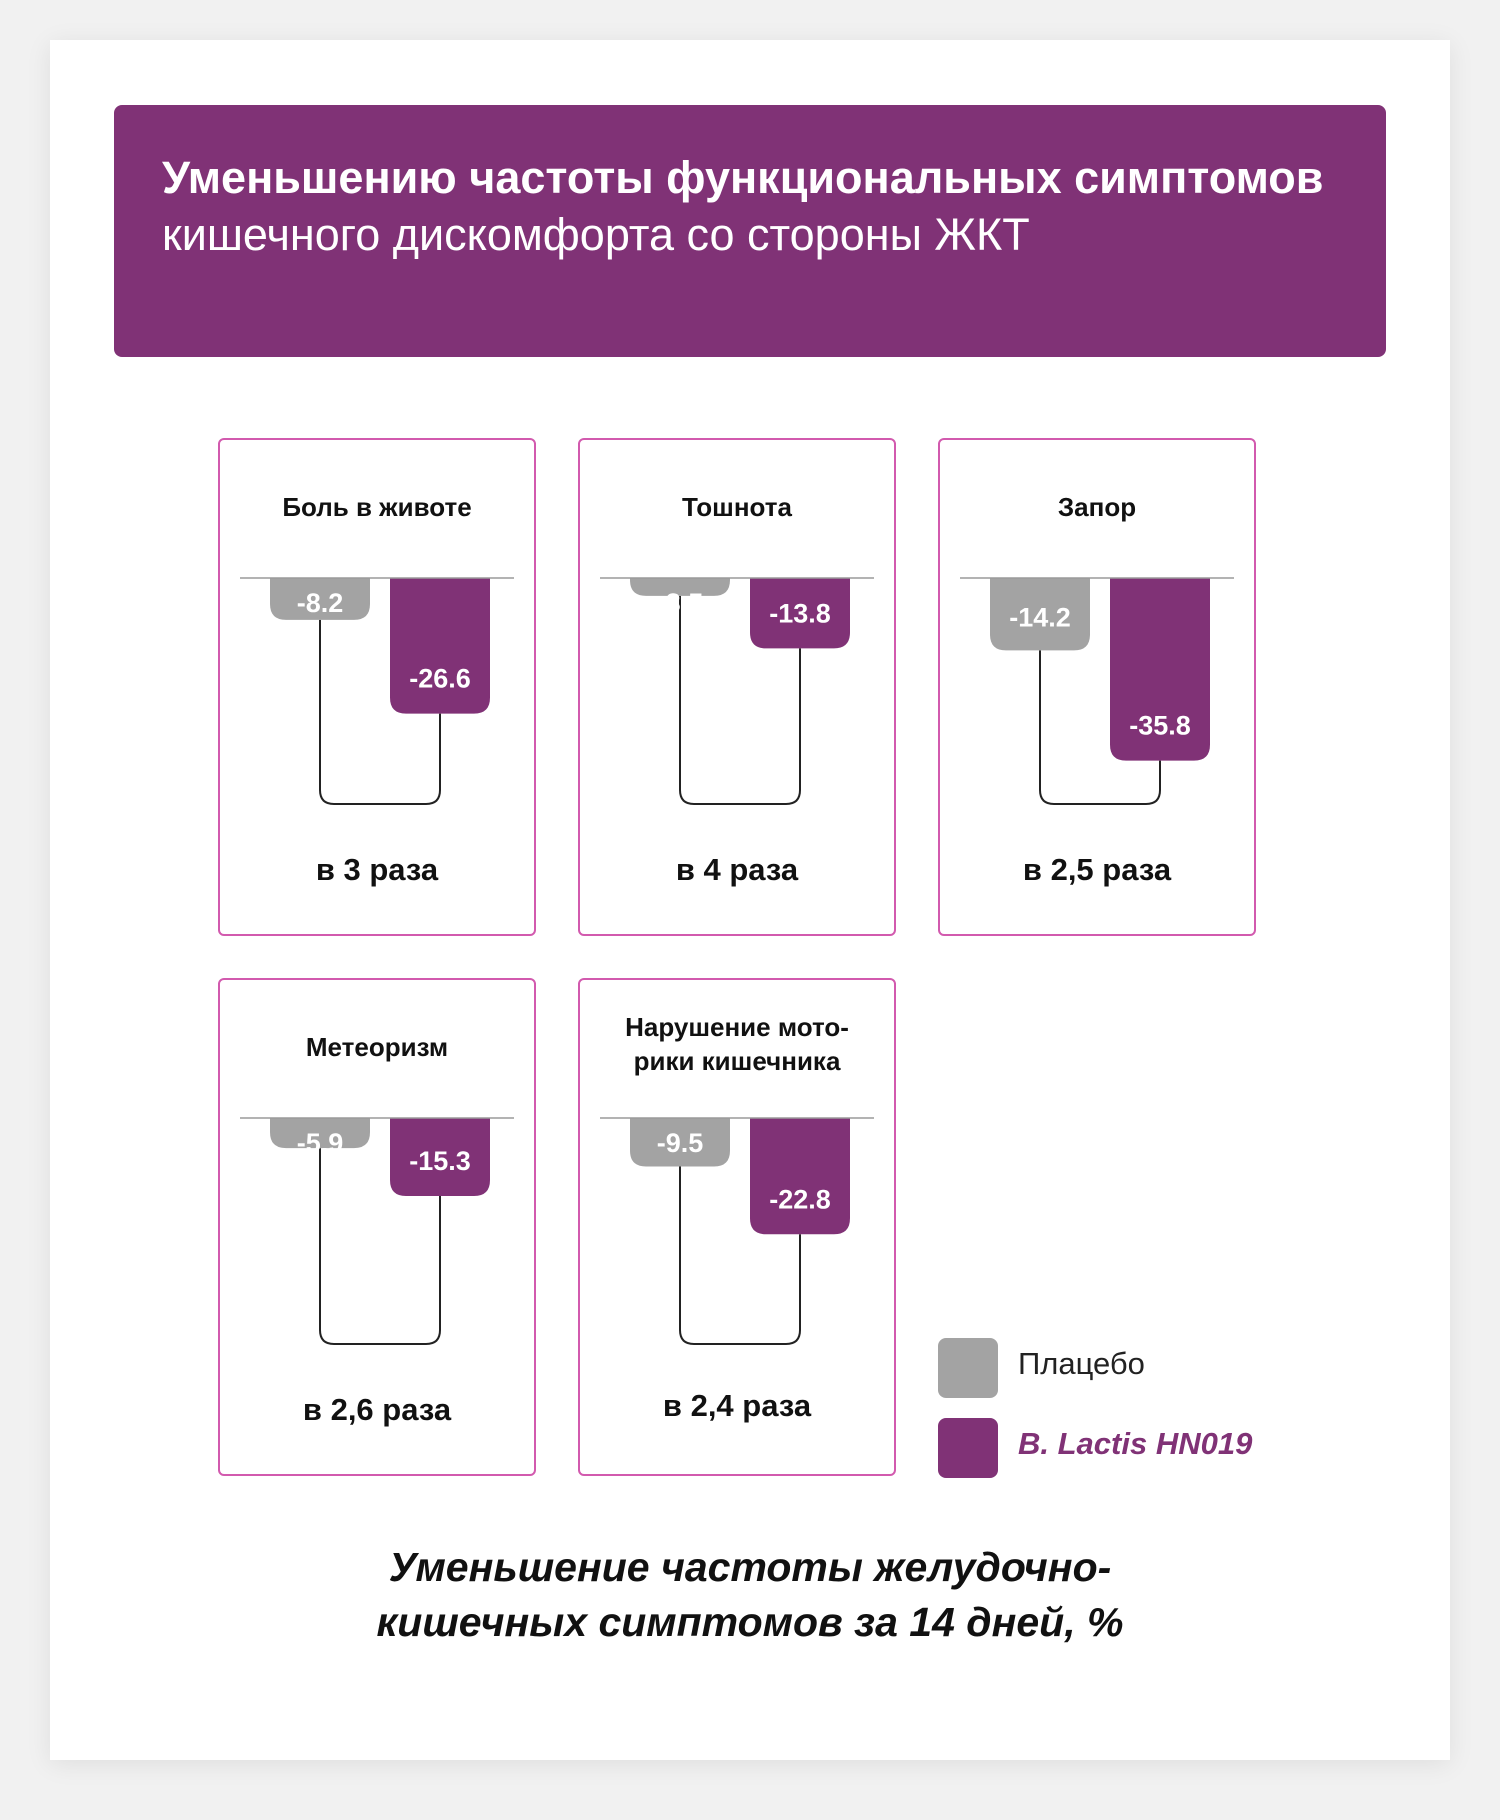 This screenshot has width=1500, height=1820. What do you see at coordinates (1081, 1363) in the screenshot?
I see `legend-label-placebo: Плацебо` at bounding box center [1081, 1363].